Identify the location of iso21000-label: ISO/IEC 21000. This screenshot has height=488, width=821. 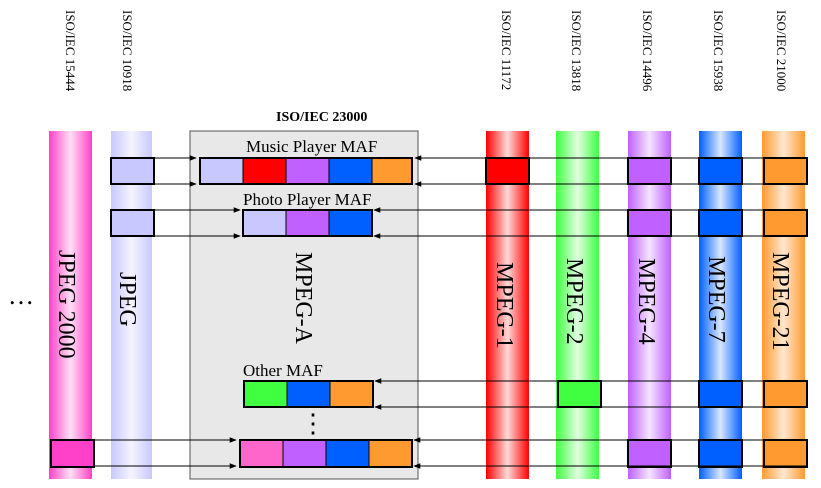
(781, 50).